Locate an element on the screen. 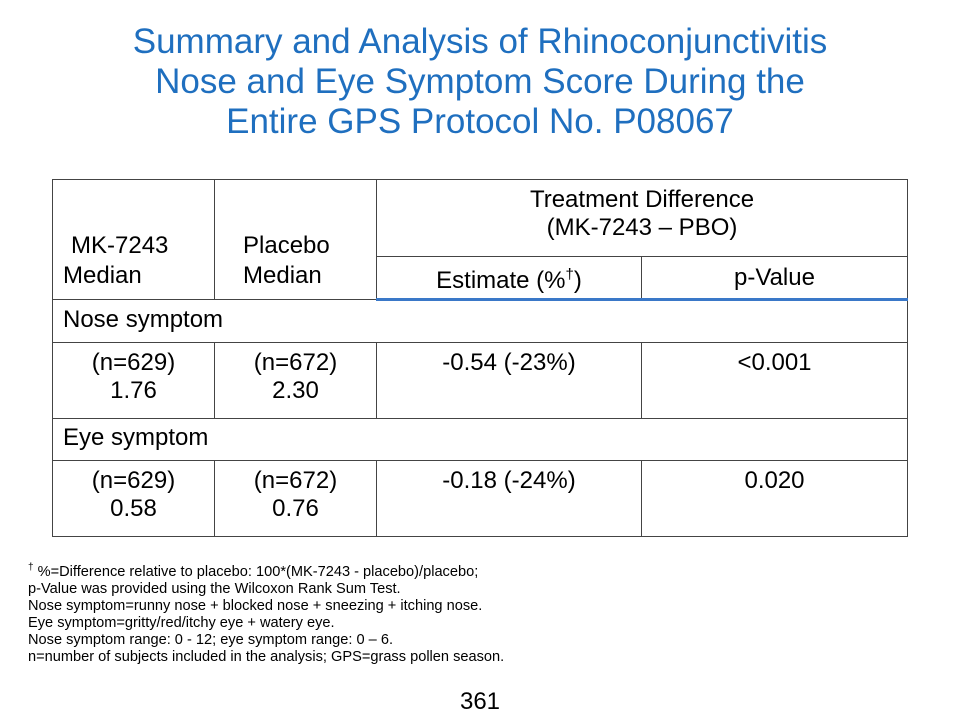 Image resolution: width=960 pixels, height=720 pixels. cell-nose-mk-val: 1.76 is located at coordinates (133, 390).